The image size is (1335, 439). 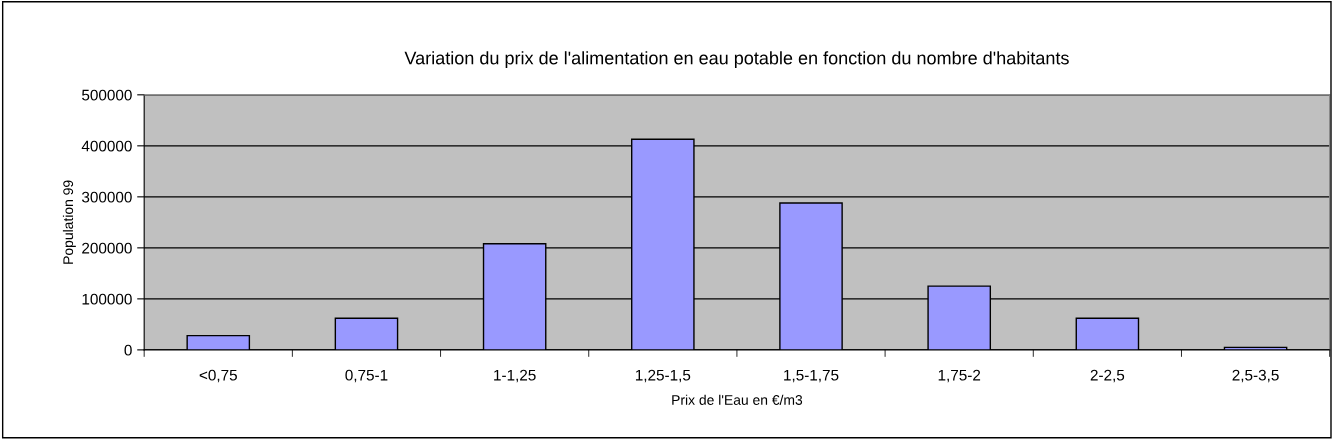 I want to click on y-tick-label: 100000, so click(x=107, y=299).